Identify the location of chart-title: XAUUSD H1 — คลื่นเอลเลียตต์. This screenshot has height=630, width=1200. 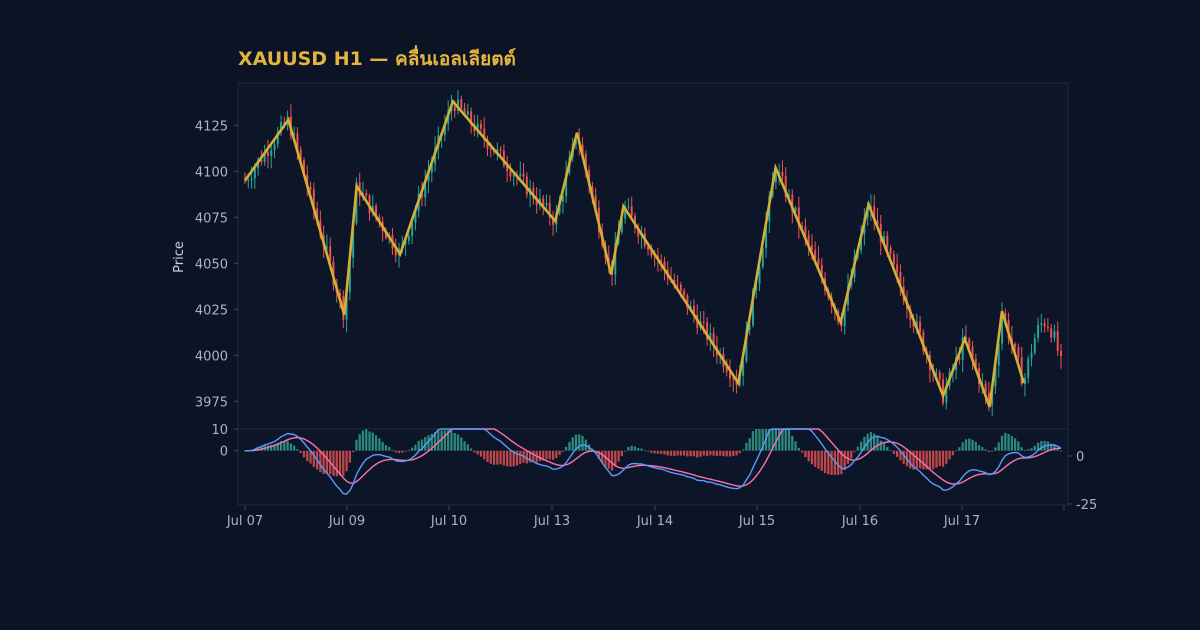
(377, 59).